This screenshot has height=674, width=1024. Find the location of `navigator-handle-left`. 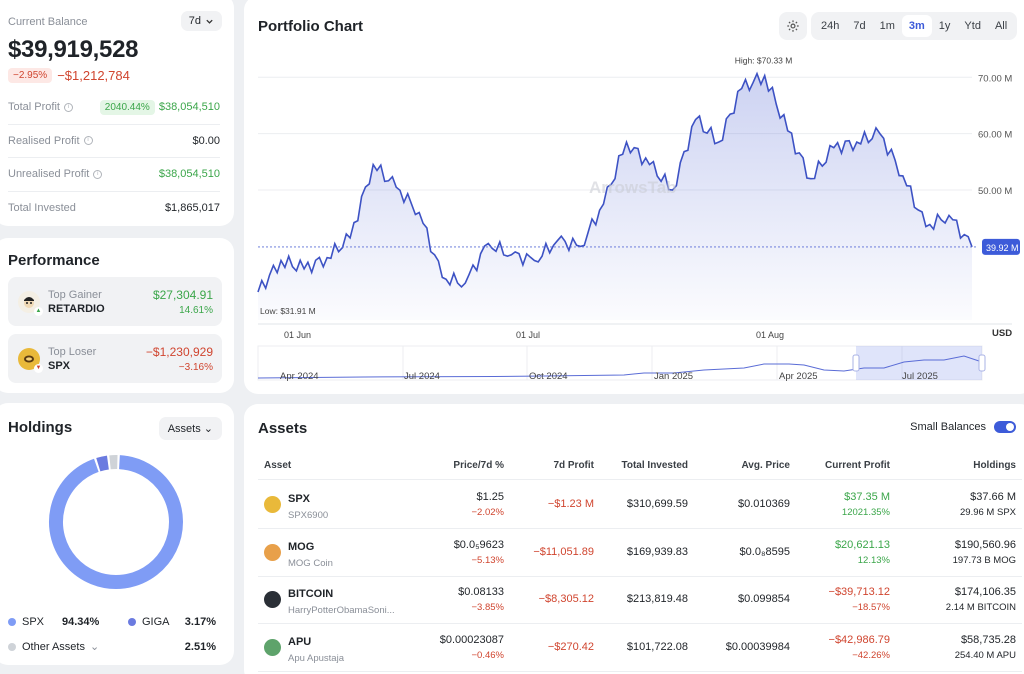

navigator-handle-left is located at coordinates (856, 363).